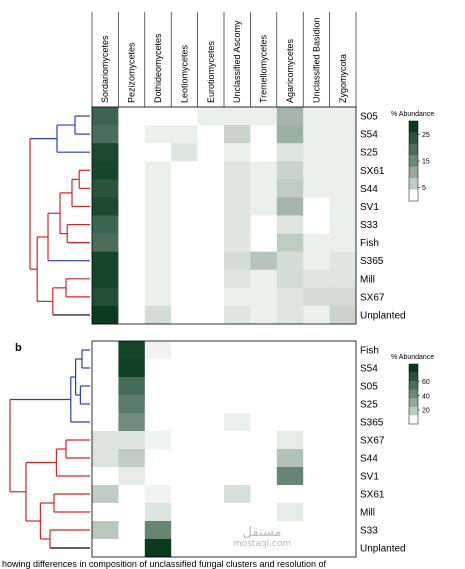 The height and width of the screenshot is (569, 465). What do you see at coordinates (369, 351) in the screenshot?
I see `row-label: Fish` at bounding box center [369, 351].